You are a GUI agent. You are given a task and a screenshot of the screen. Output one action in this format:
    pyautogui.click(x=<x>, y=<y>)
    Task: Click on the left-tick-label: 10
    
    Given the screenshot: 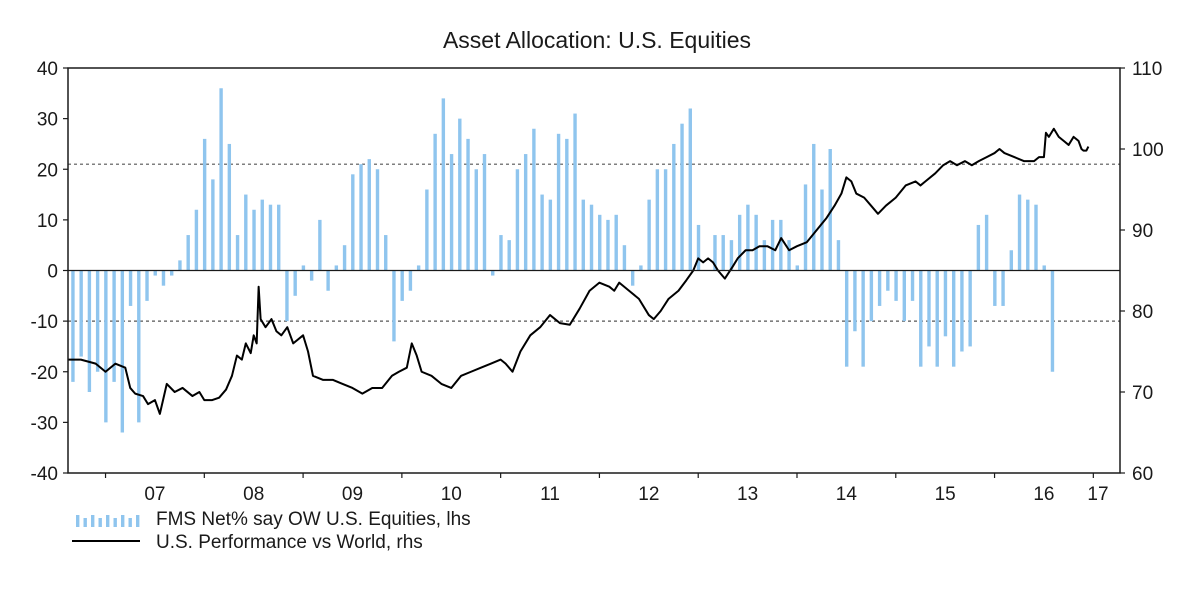 What is the action you would take?
    pyautogui.click(x=47, y=221)
    